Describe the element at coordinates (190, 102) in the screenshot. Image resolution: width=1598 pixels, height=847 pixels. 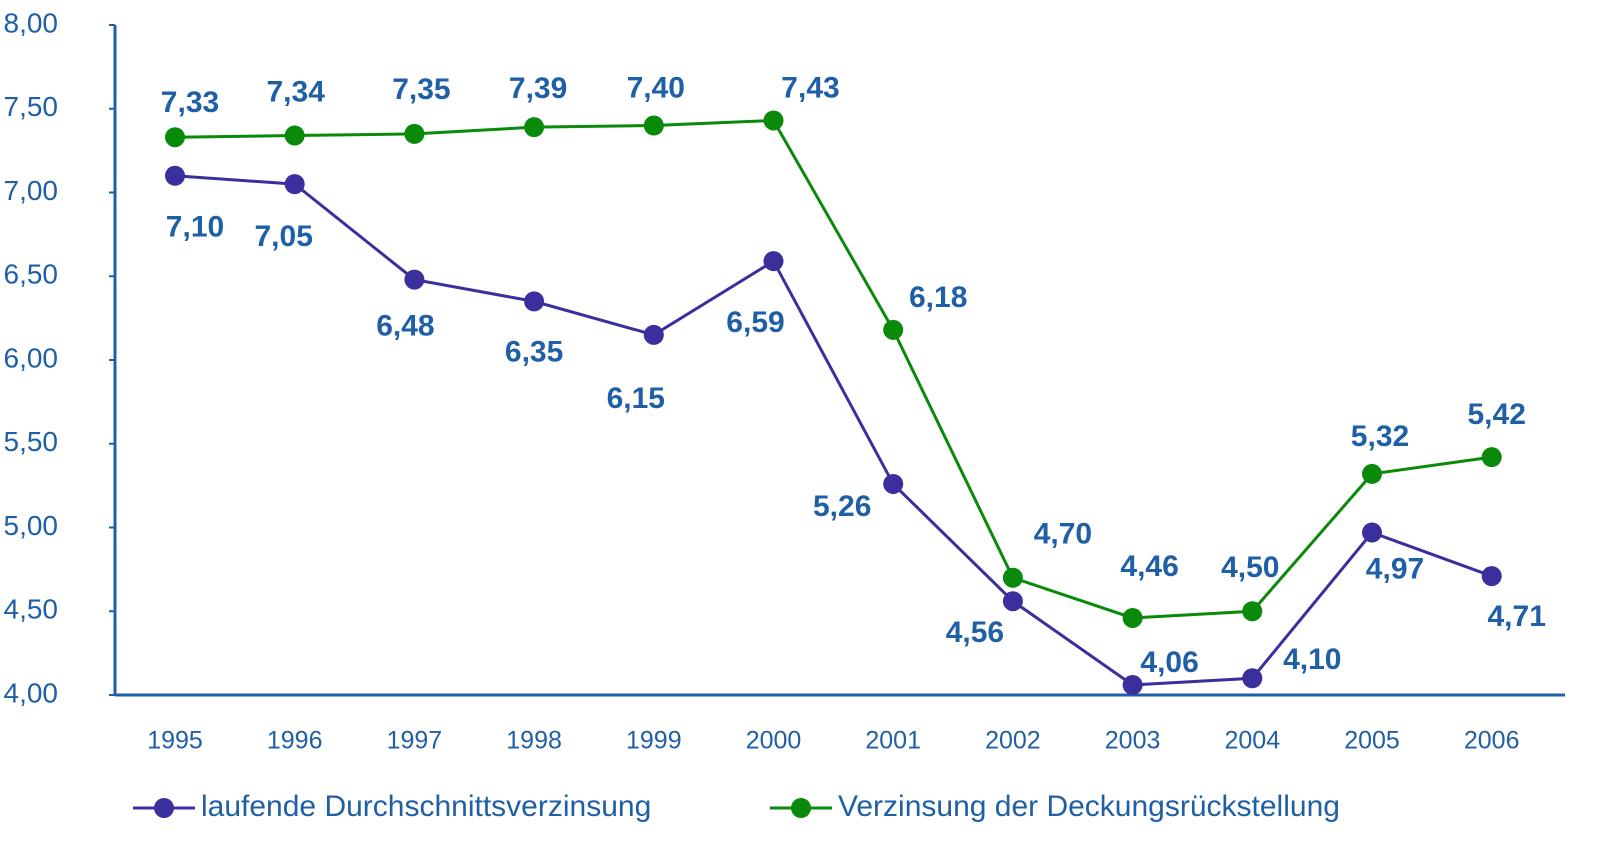
I see `data-label: 7,33` at that location.